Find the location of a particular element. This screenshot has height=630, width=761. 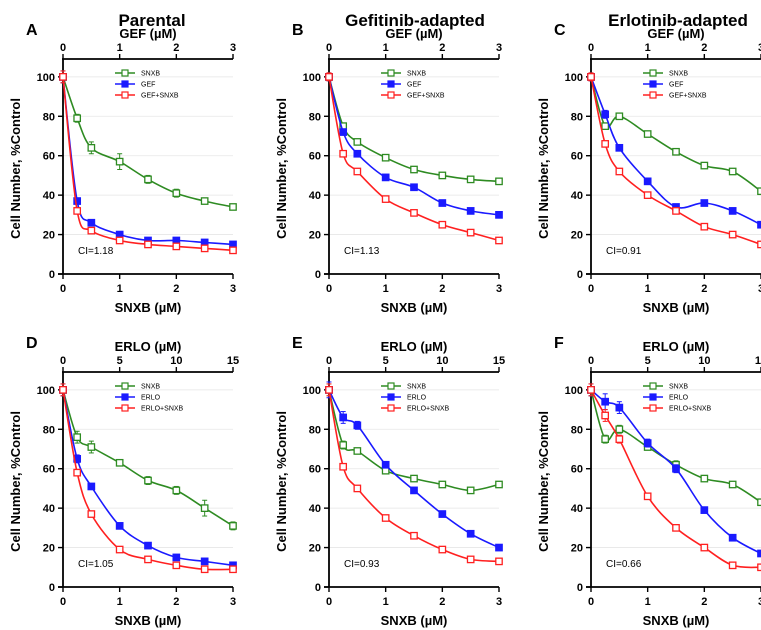

y-tick-label: 20 is located at coordinates (49, 549).